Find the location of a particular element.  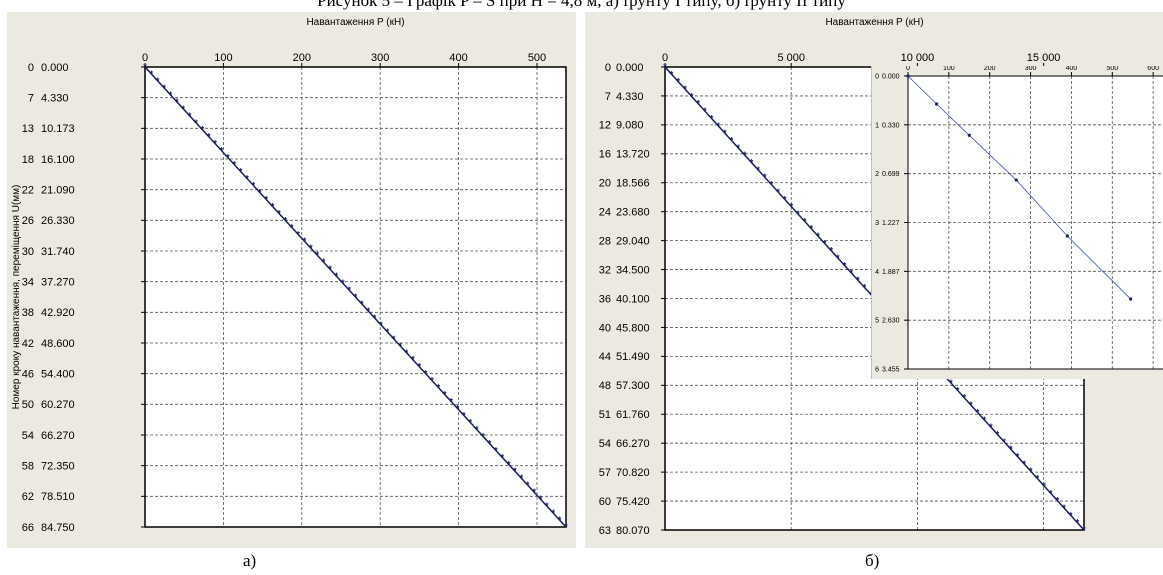

chart-b-y-step-label: 60 is located at coordinates (605, 502).